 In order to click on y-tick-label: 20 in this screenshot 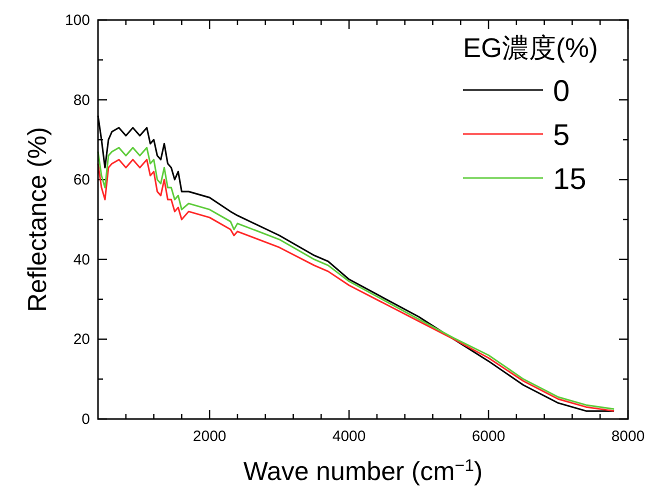, I will do `click(81, 339)`.